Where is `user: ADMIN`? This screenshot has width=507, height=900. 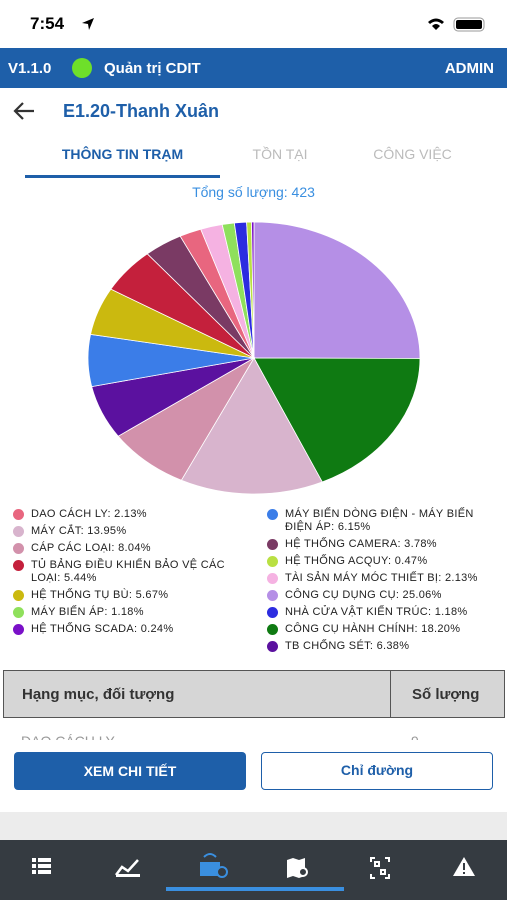 user: ADMIN is located at coordinates (469, 68).